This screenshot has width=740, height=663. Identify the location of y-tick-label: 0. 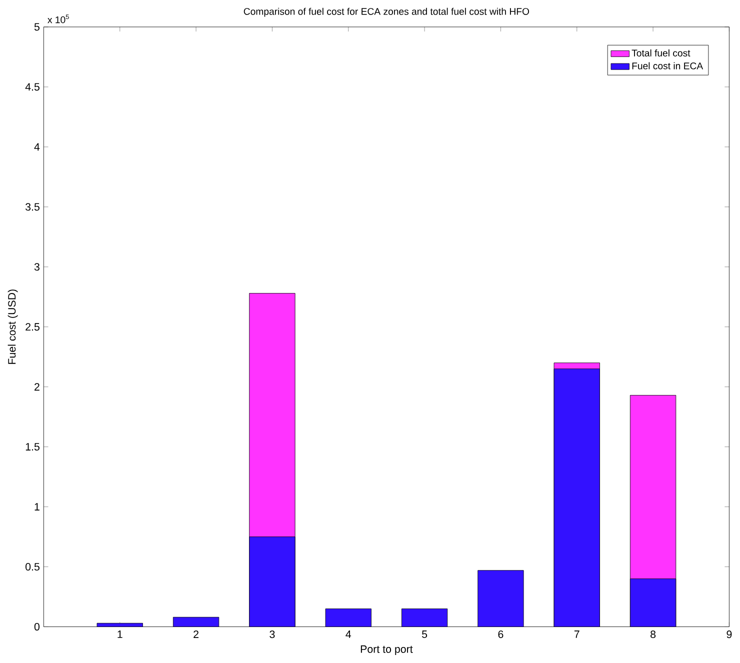
(37, 627).